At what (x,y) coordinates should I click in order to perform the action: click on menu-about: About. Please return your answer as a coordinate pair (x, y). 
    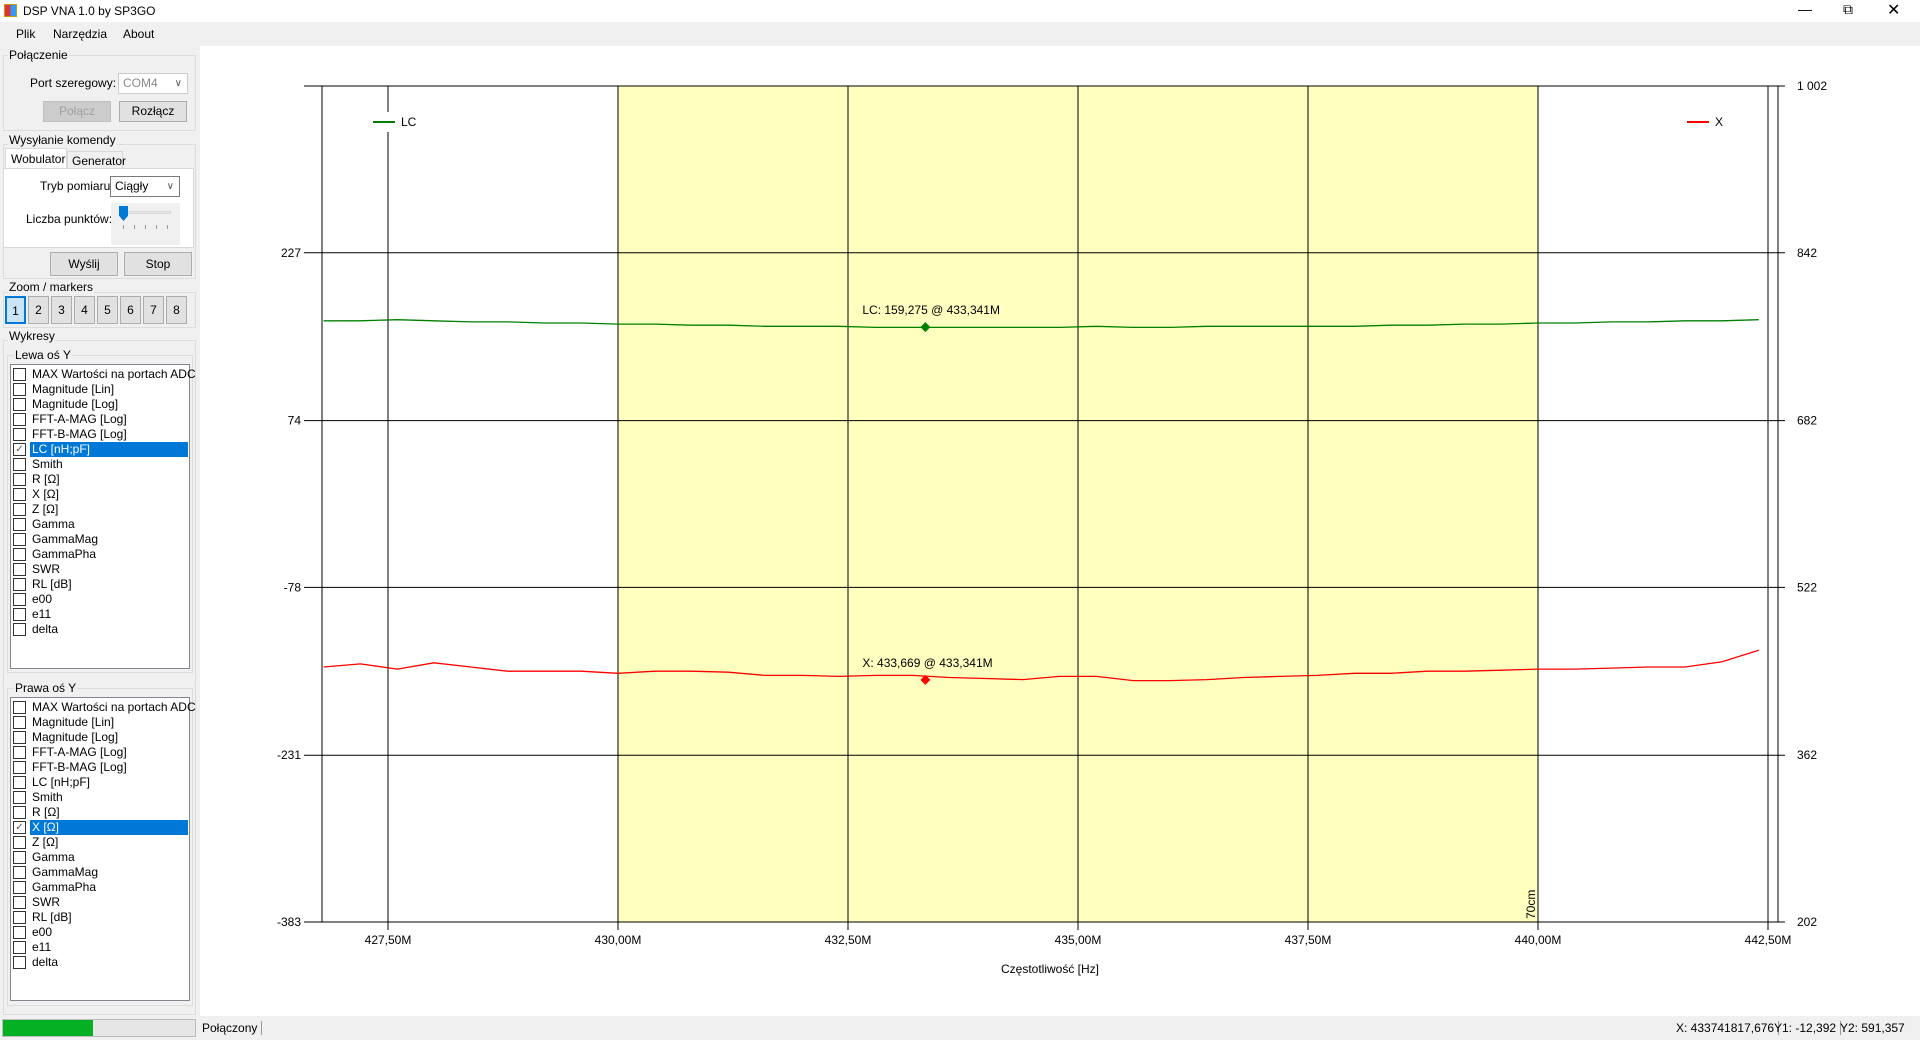
    Looking at the image, I should click on (139, 34).